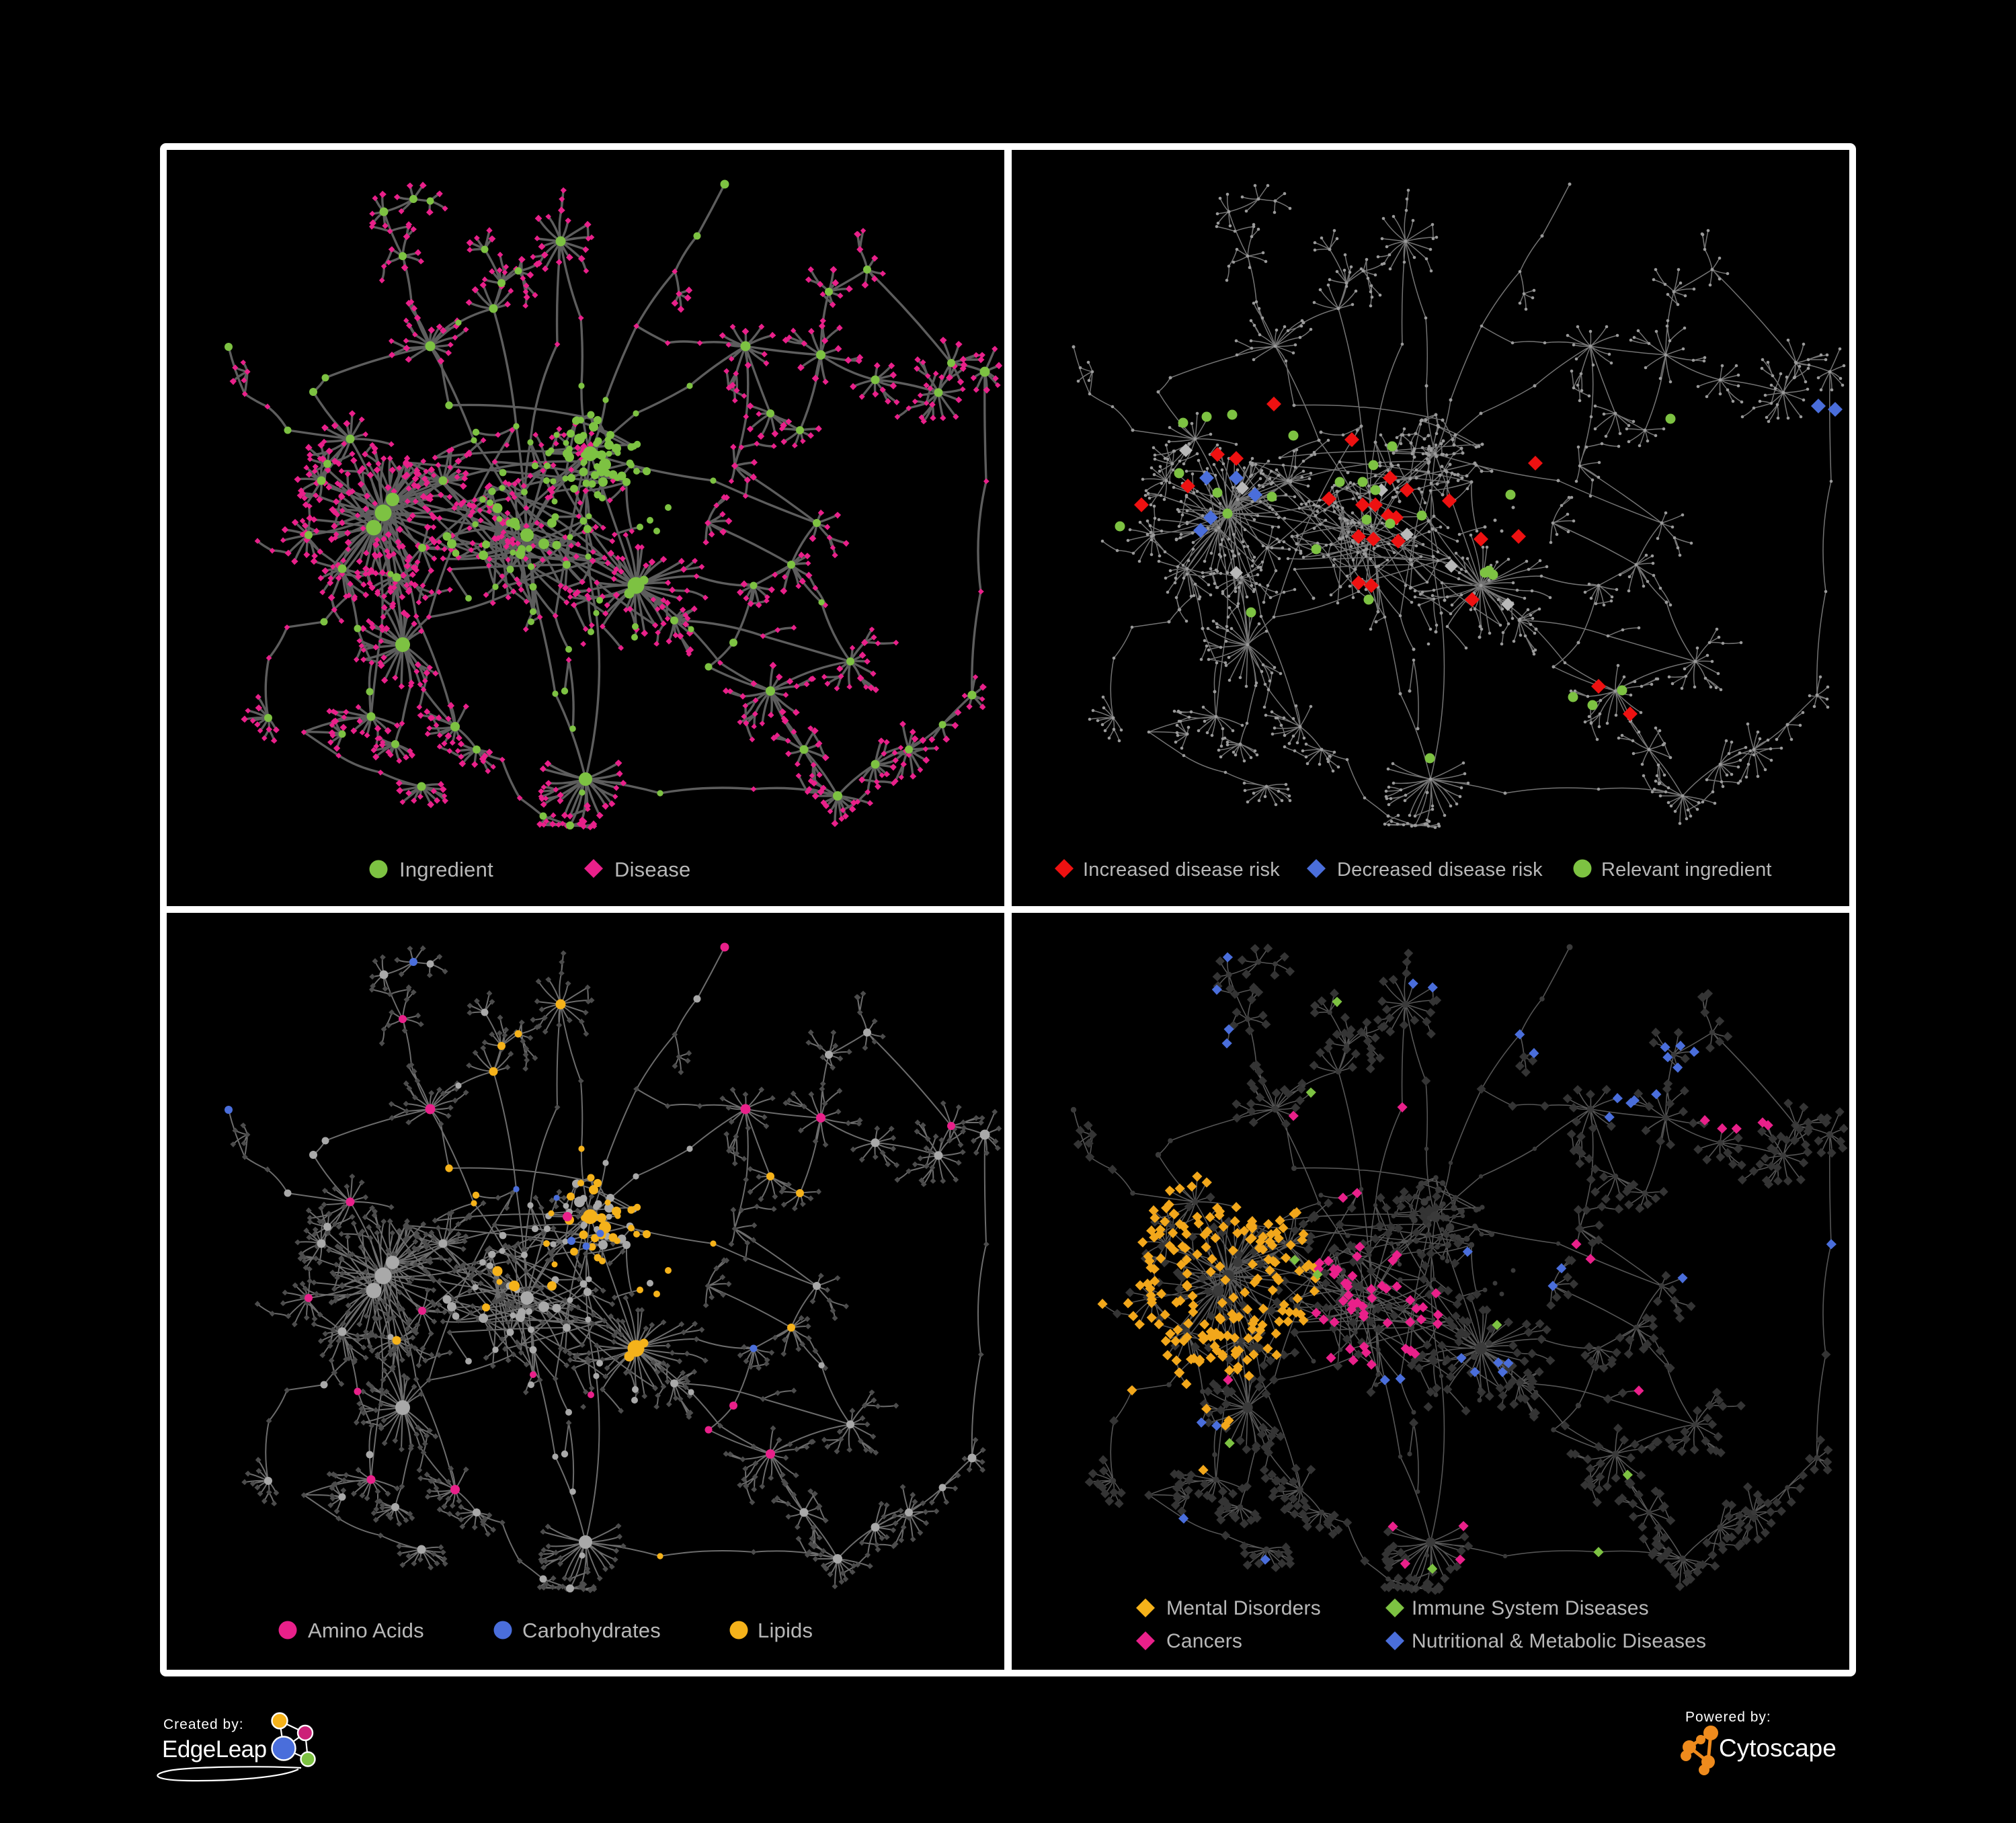 Image resolution: width=2016 pixels, height=1823 pixels. Describe the element at coordinates (785, 1630) in the screenshot. I see `svg-text: Lipids` at that location.